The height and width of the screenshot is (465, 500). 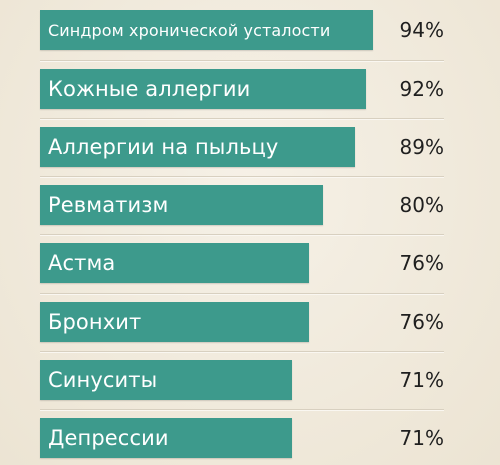 I want to click on bar: Астма, so click(x=174, y=263).